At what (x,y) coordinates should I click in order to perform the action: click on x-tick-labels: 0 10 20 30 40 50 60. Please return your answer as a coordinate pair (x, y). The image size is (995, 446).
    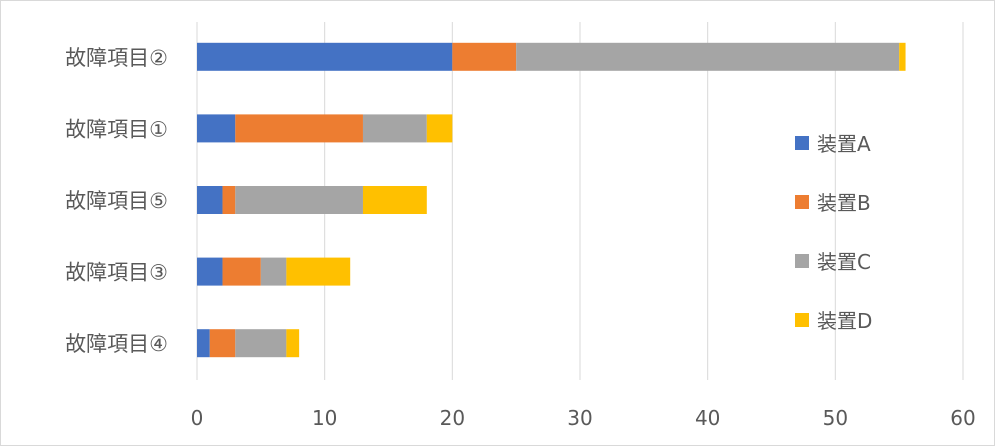
    Looking at the image, I should click on (583, 418).